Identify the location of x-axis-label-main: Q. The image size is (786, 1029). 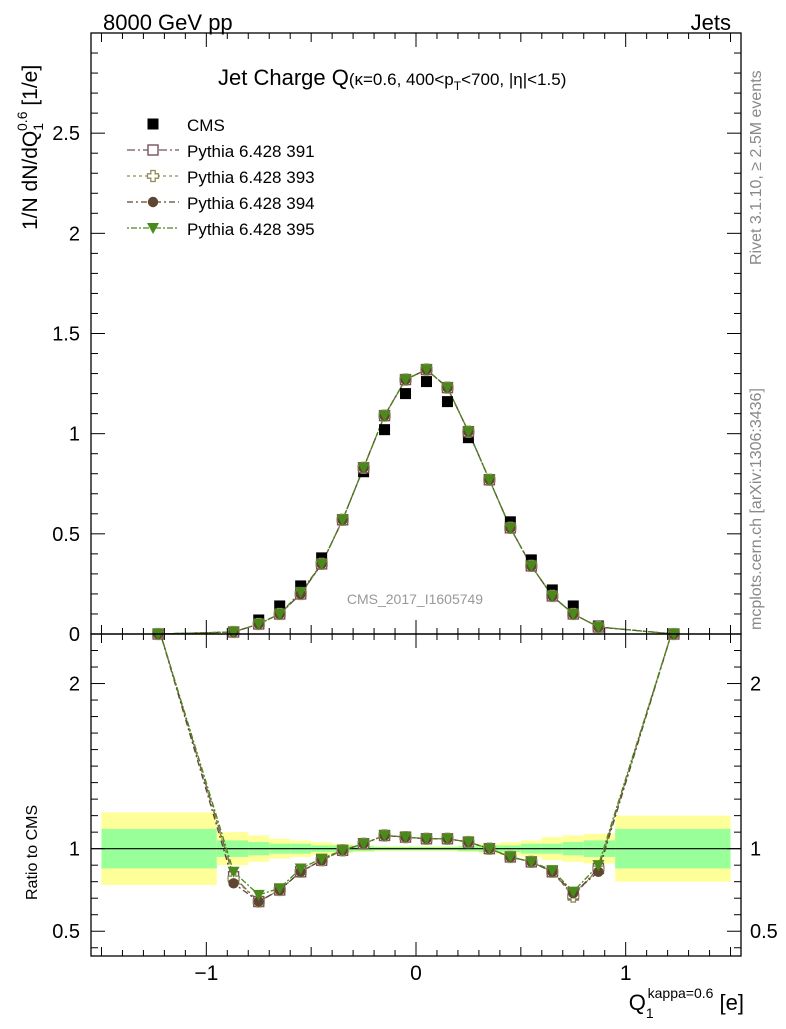
(637, 1002).